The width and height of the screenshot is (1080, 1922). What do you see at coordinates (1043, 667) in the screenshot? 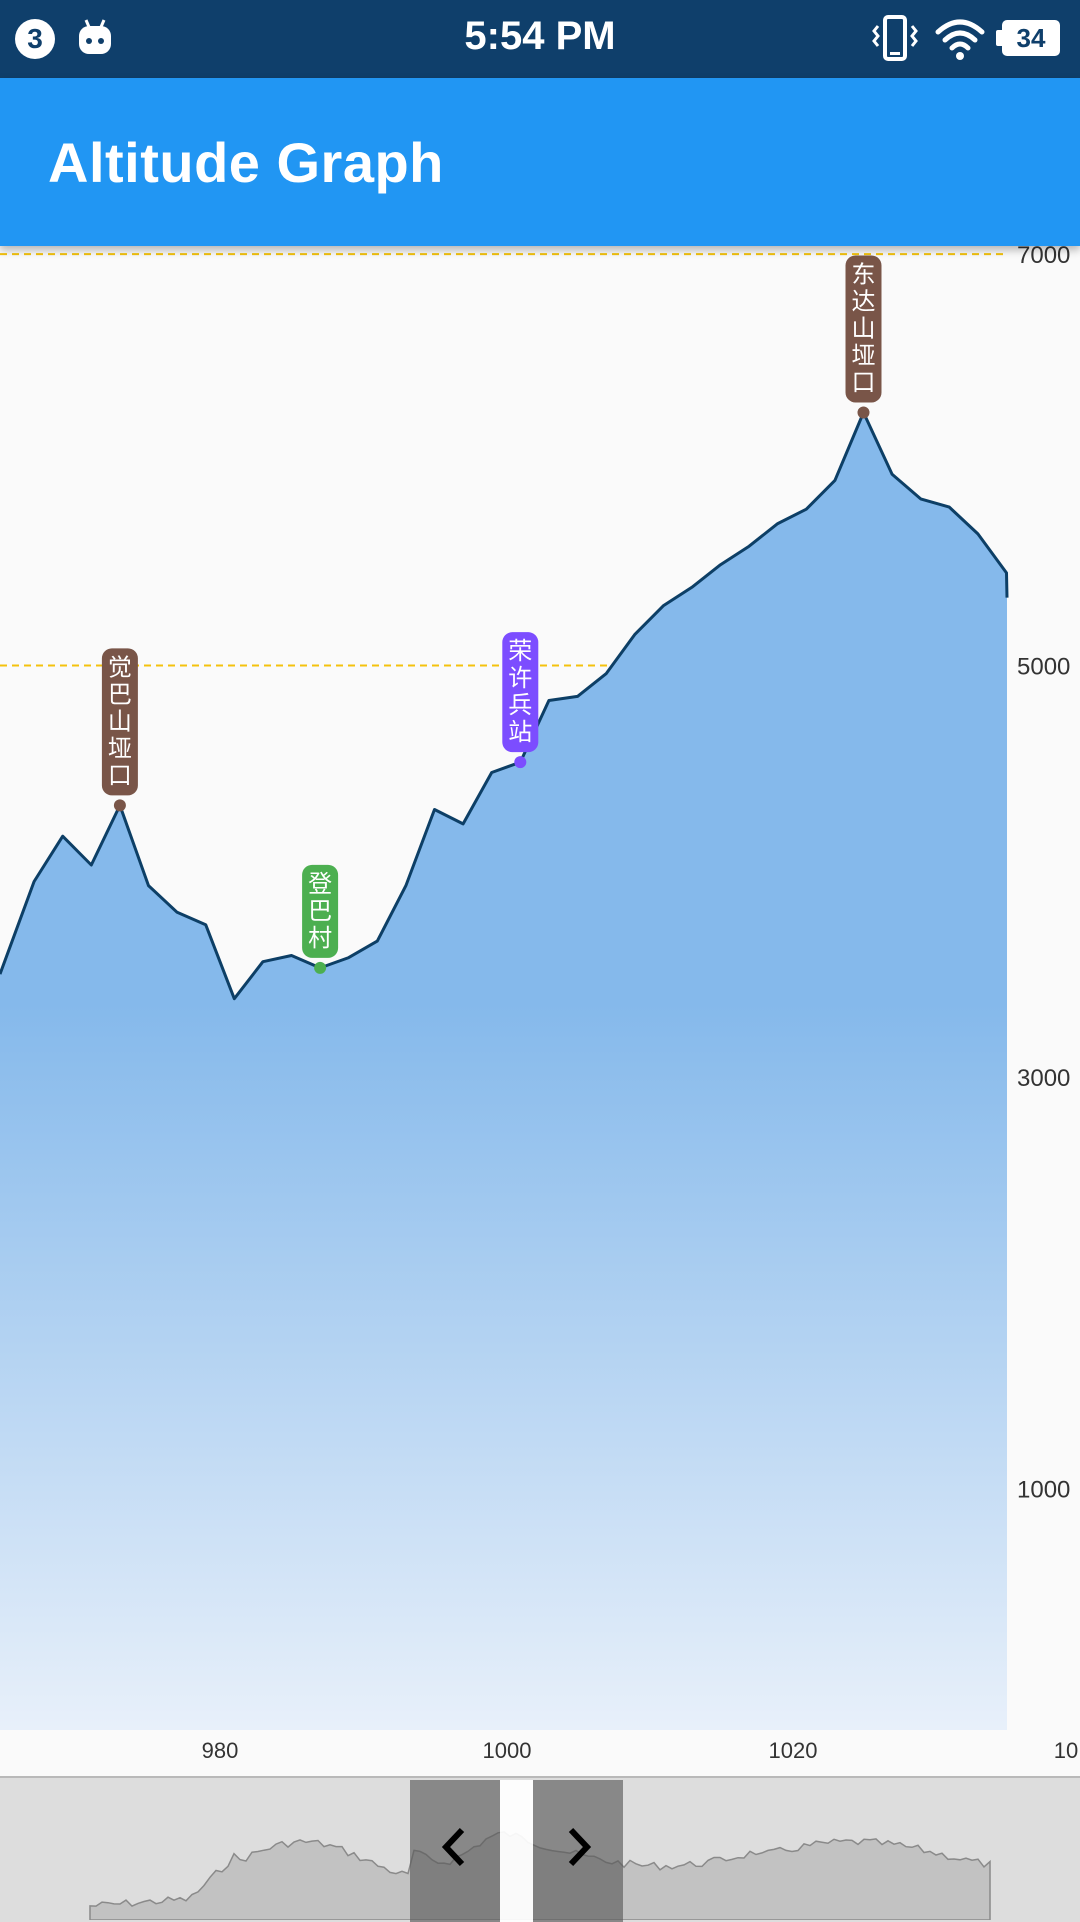
I see `y-tick-label: 5000` at bounding box center [1043, 667].